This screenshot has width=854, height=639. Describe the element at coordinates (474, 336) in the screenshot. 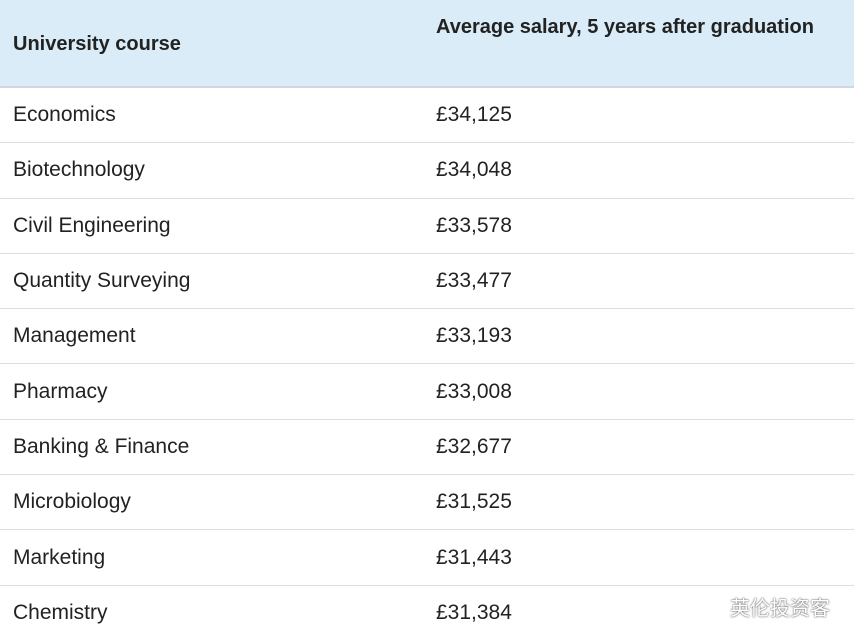

I see `salary-cell: £33,193` at that location.